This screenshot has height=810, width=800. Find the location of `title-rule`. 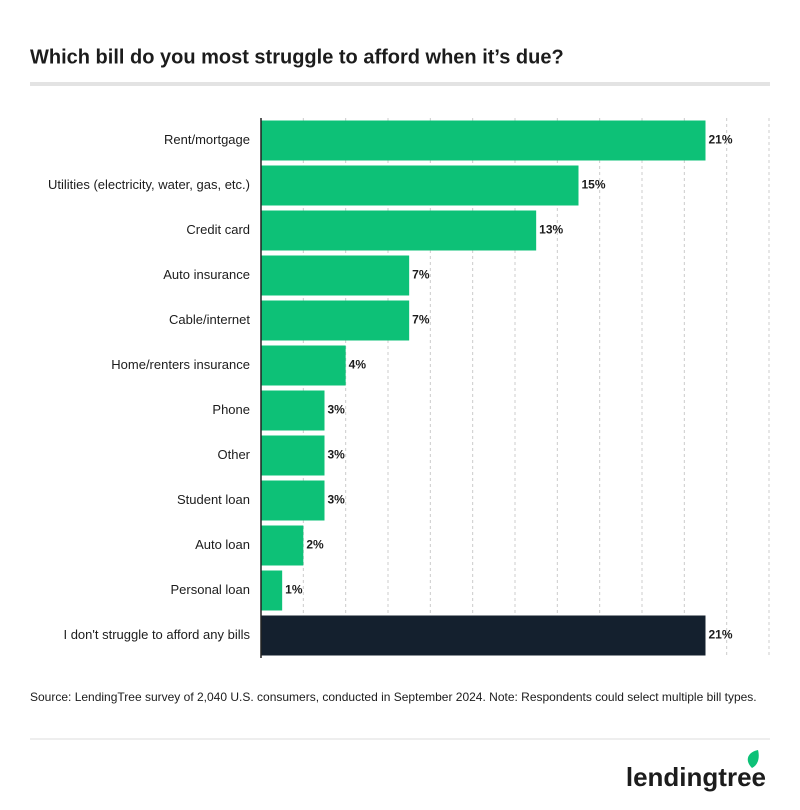

title-rule is located at coordinates (400, 84).